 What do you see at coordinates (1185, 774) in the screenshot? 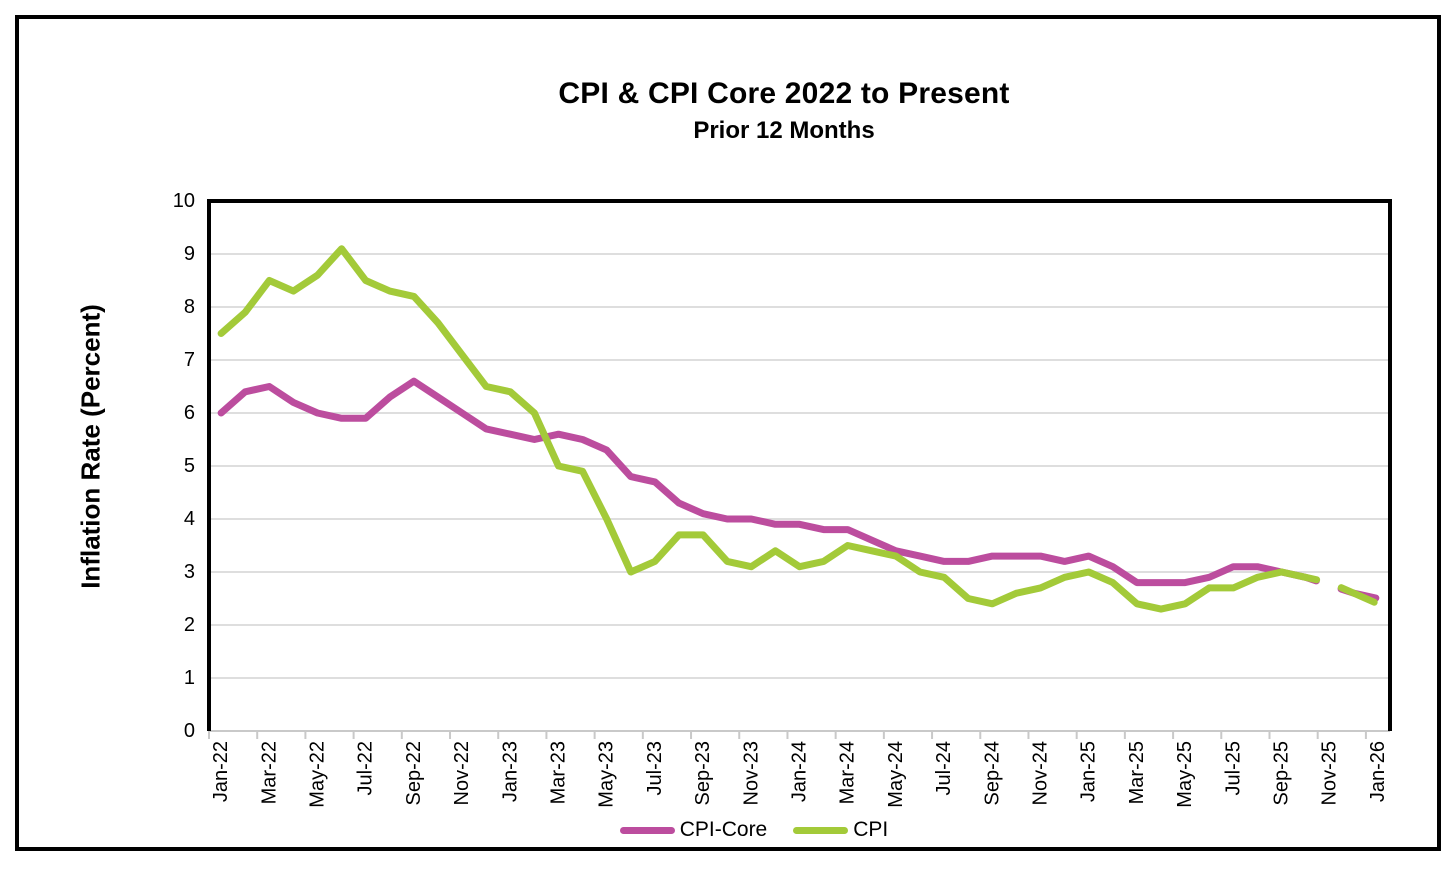
I see `svg-text: May-25` at bounding box center [1185, 774].